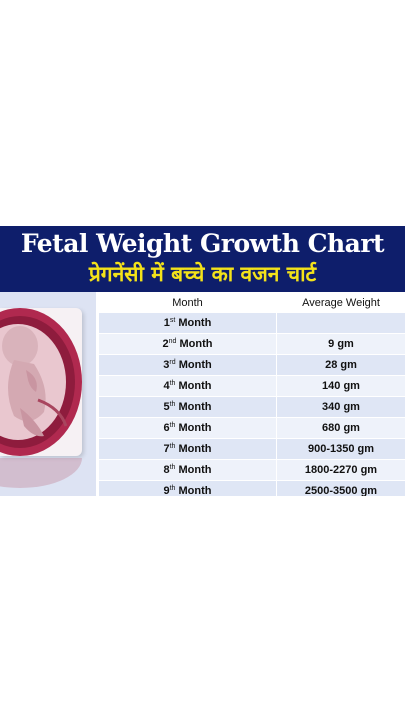 Image resolution: width=405 pixels, height=720 pixels. What do you see at coordinates (166, 470) in the screenshot?
I see `month-number: 8` at bounding box center [166, 470].